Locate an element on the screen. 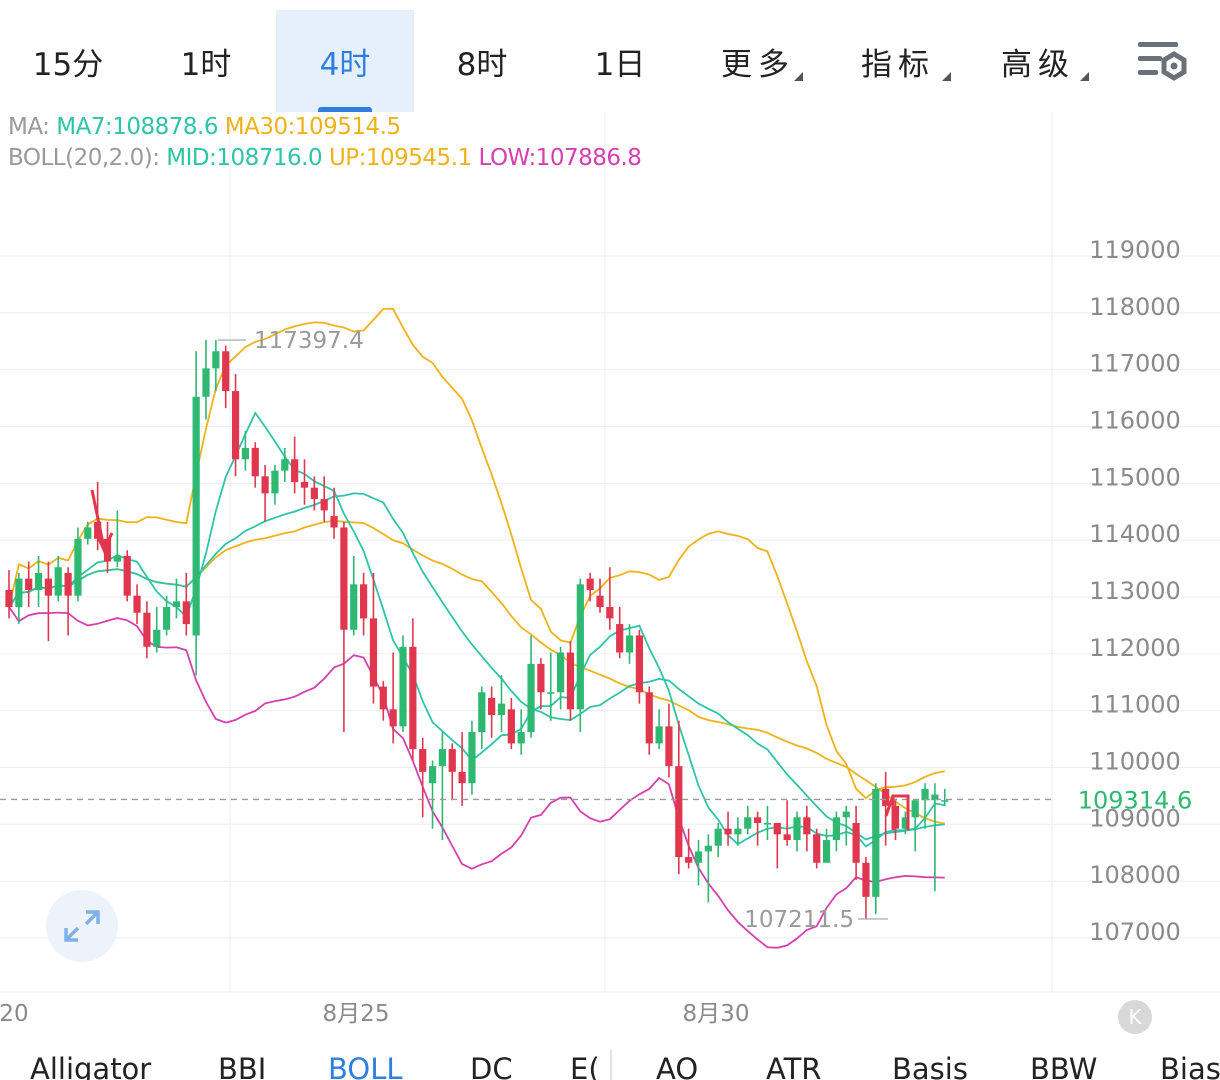 Image resolution: width=1220 pixels, height=1080 pixels. y-axis-tick-label: 108000 is located at coordinates (1135, 875).